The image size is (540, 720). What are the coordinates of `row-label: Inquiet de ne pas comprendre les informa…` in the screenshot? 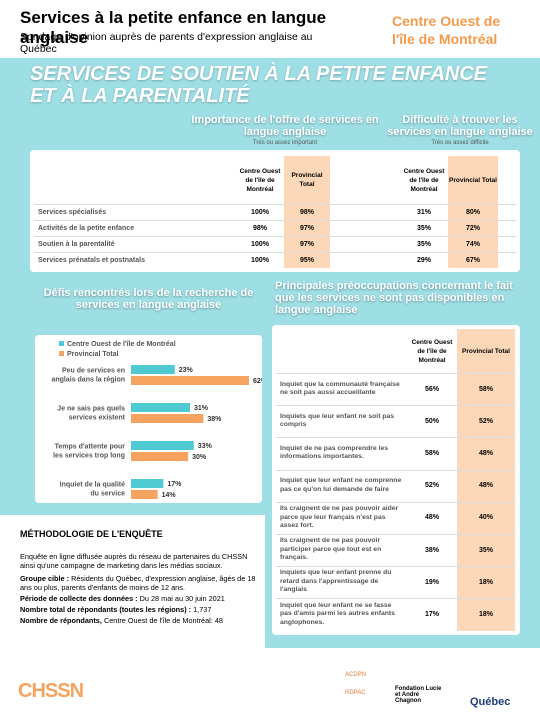 It's located at (334, 452).